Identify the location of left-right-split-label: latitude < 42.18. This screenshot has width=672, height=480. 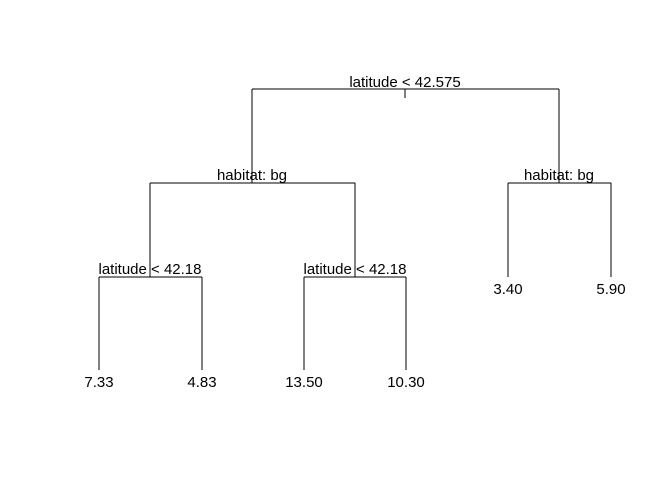
(354, 269).